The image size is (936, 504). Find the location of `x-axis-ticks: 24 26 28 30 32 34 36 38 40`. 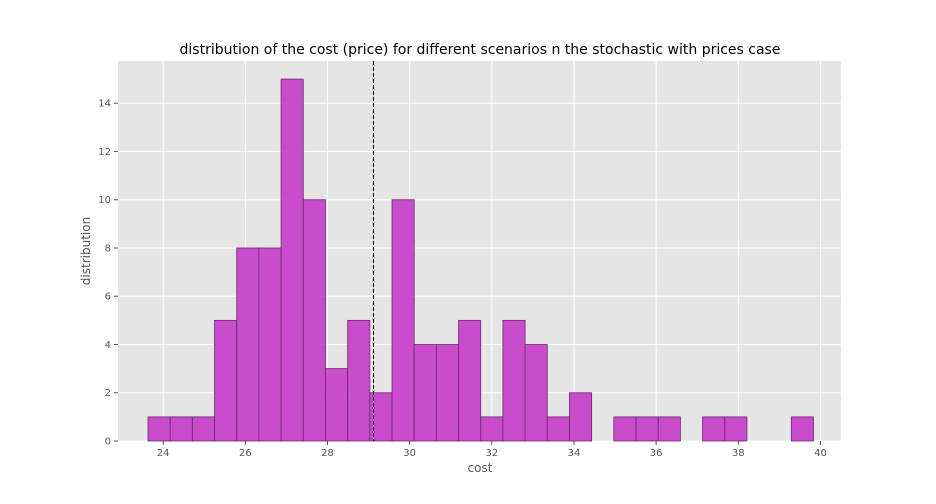

x-axis-ticks: 24 26 28 30 32 34 36 38 40 is located at coordinates (492, 450).